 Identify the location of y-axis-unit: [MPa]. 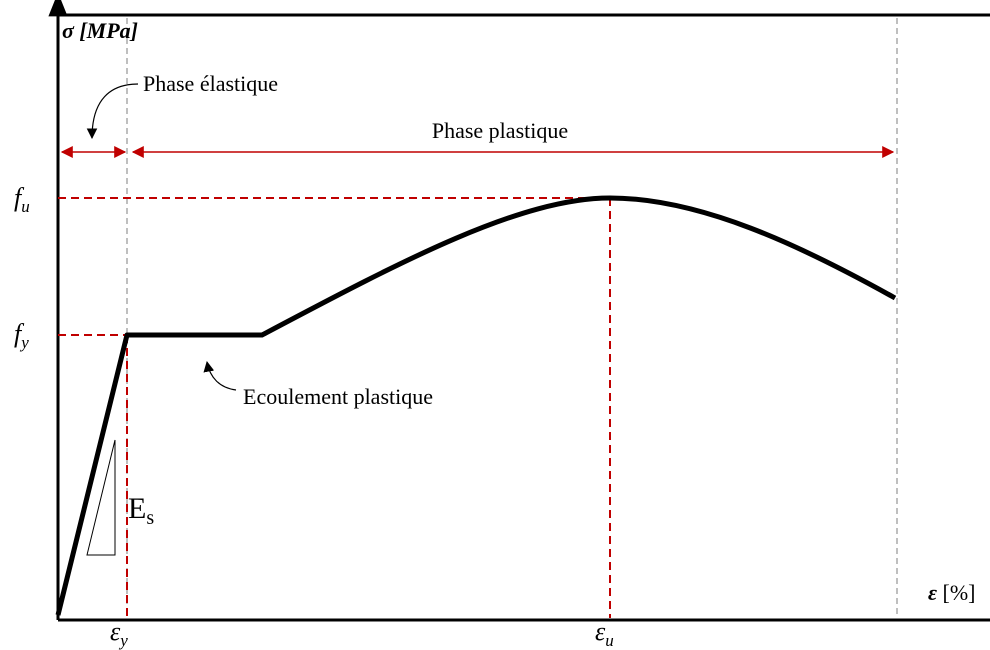
(108, 30).